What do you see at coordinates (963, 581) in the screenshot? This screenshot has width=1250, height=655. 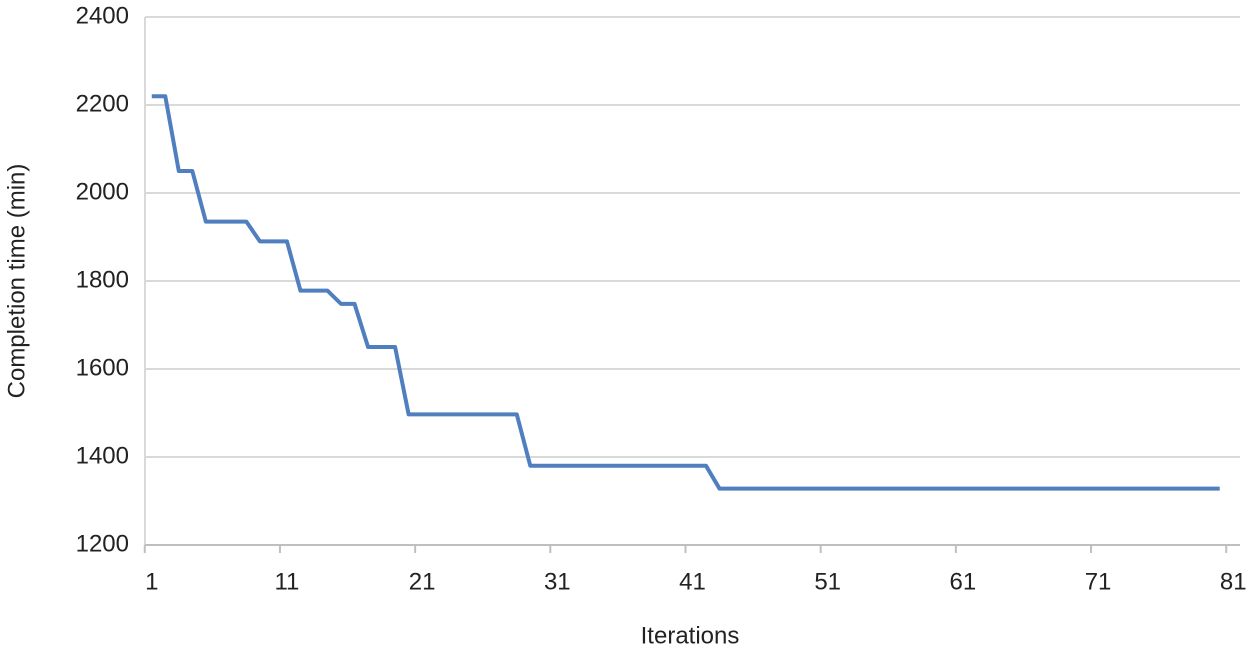 I see `x-tick-label: 61` at bounding box center [963, 581].